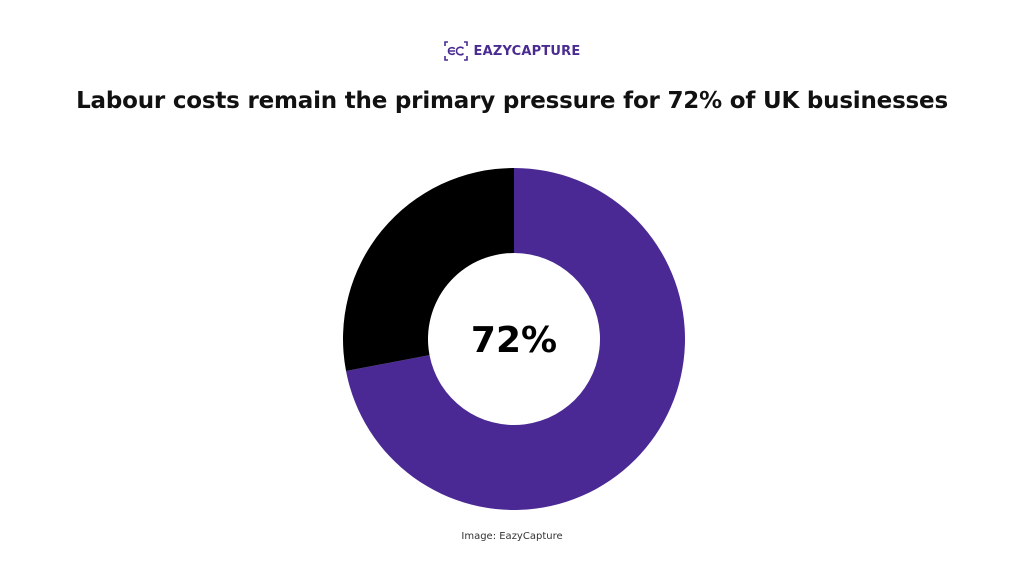 This screenshot has height=576, width=1024. I want to click on center-label: 72%, so click(514, 340).